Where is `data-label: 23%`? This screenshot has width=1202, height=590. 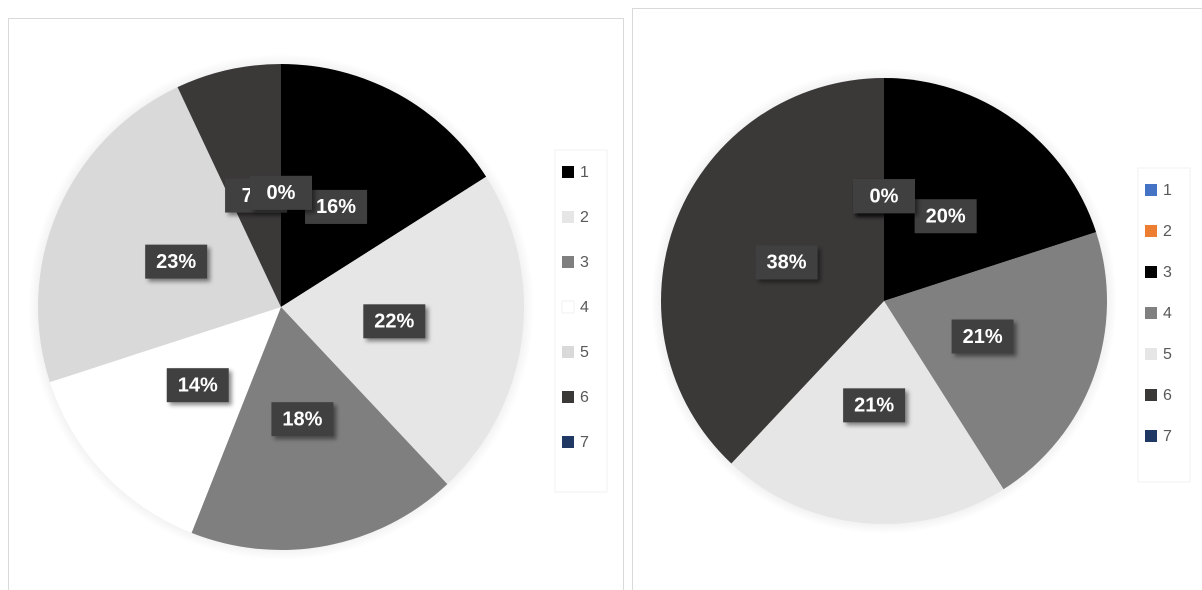
data-label: 23% is located at coordinates (176, 262).